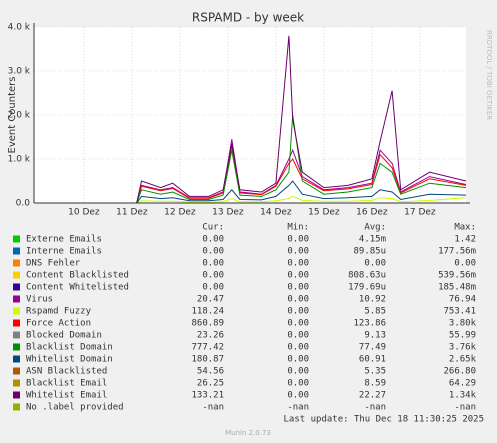 This screenshot has height=443, width=497. What do you see at coordinates (59, 312) in the screenshot?
I see `legend-label: Rspamd Fuzzy` at bounding box center [59, 312].